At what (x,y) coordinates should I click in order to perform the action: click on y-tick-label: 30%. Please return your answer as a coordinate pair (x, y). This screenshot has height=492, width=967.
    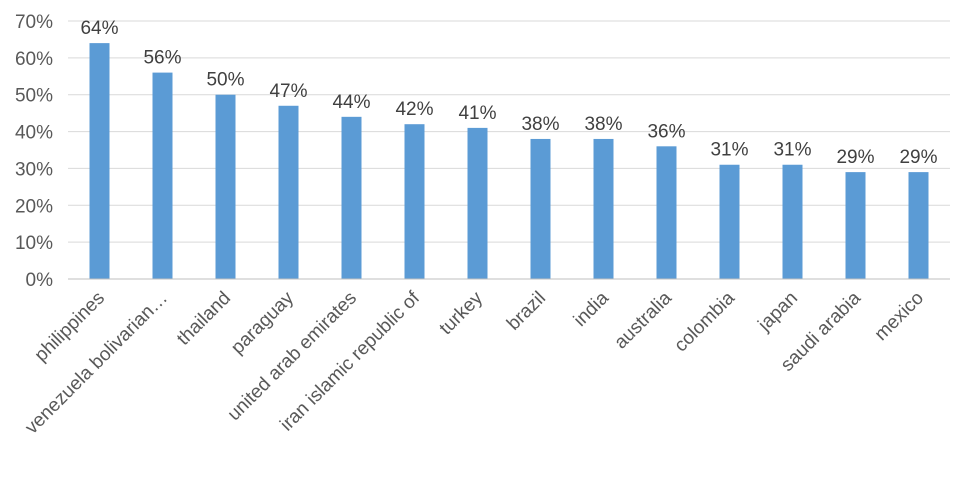
    Looking at the image, I should click on (34, 169).